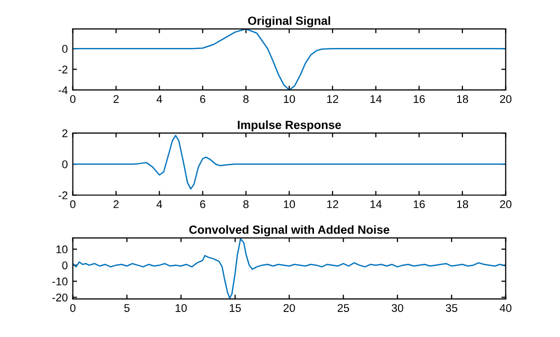 This screenshot has height=337, width=560. What do you see at coordinates (506, 308) in the screenshot?
I see `x-tick-label: 40` at bounding box center [506, 308].